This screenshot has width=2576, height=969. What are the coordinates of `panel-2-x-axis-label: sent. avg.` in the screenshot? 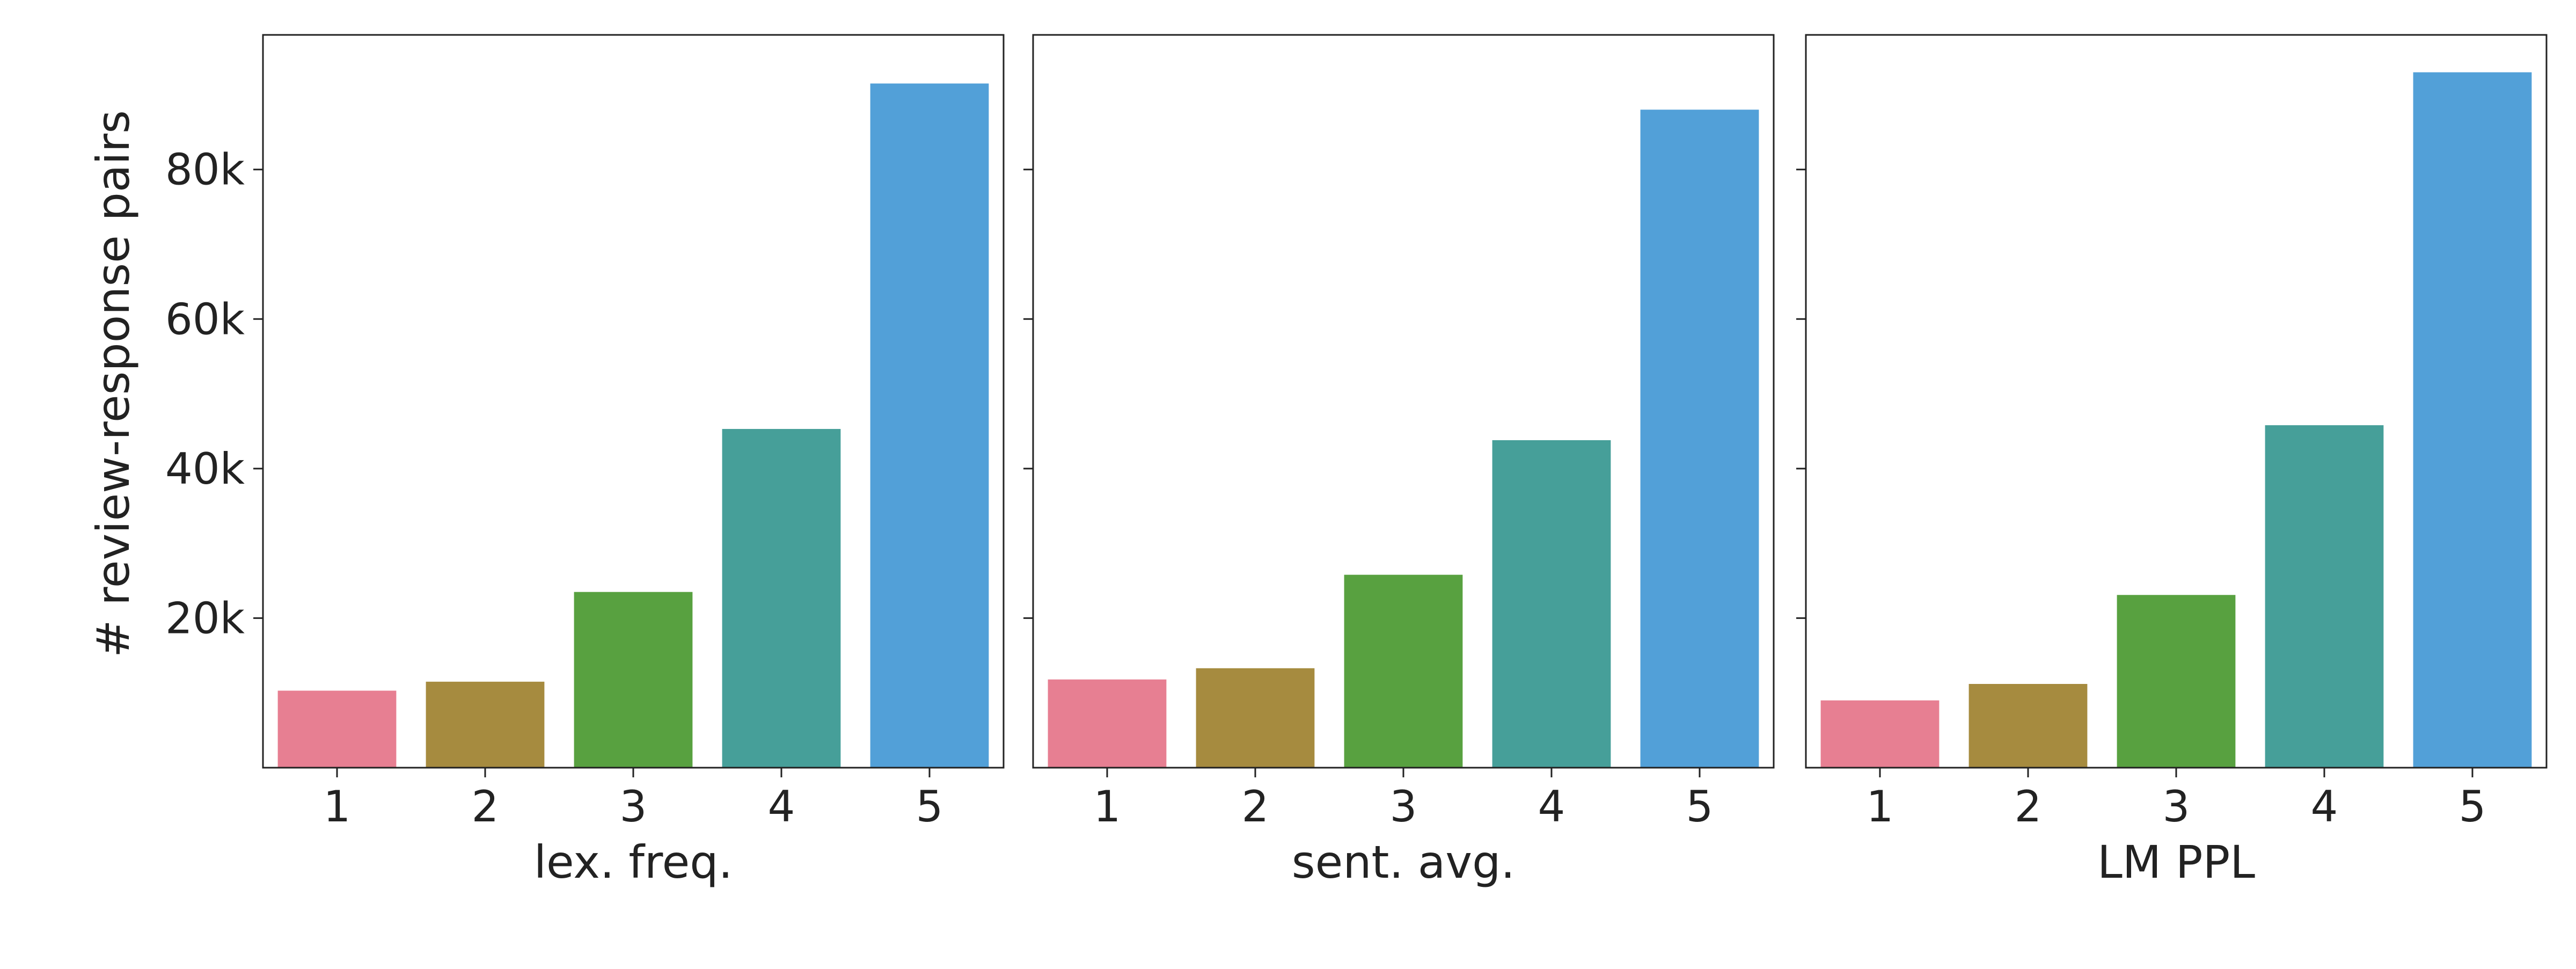 It's located at (1403, 862).